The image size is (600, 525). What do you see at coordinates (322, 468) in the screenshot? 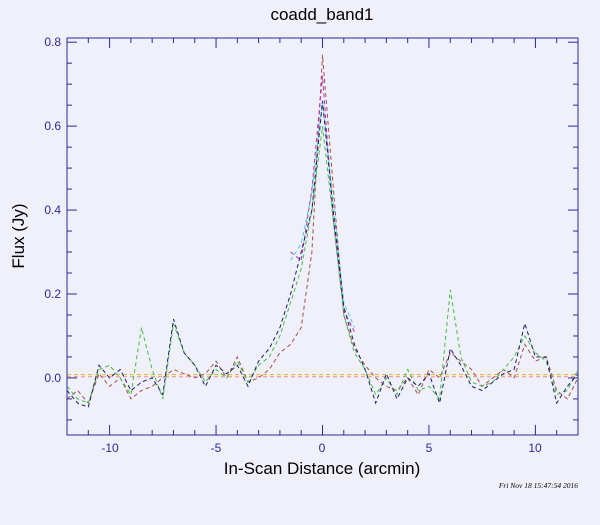
I see `x-axis-label: In-Scan Distance (arcmin)` at bounding box center [322, 468].